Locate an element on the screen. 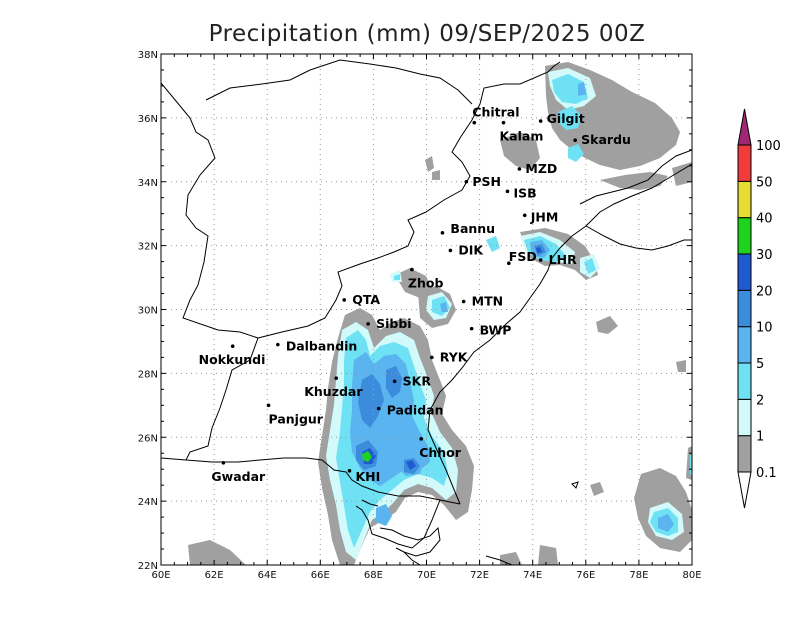  city-marker: Sibbi is located at coordinates (389, 323).